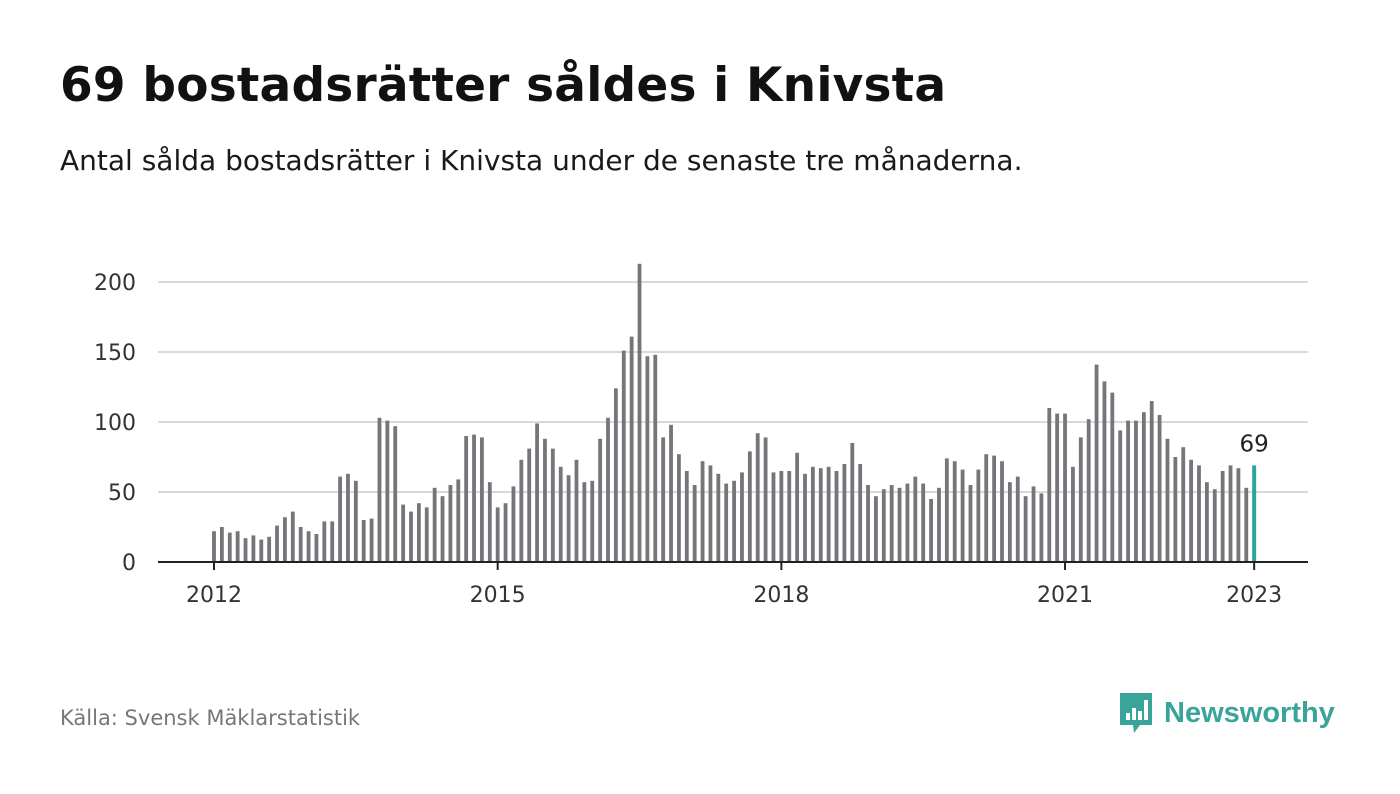  Describe the element at coordinates (115, 283) in the screenshot. I see `y-tick-label: 200` at that location.